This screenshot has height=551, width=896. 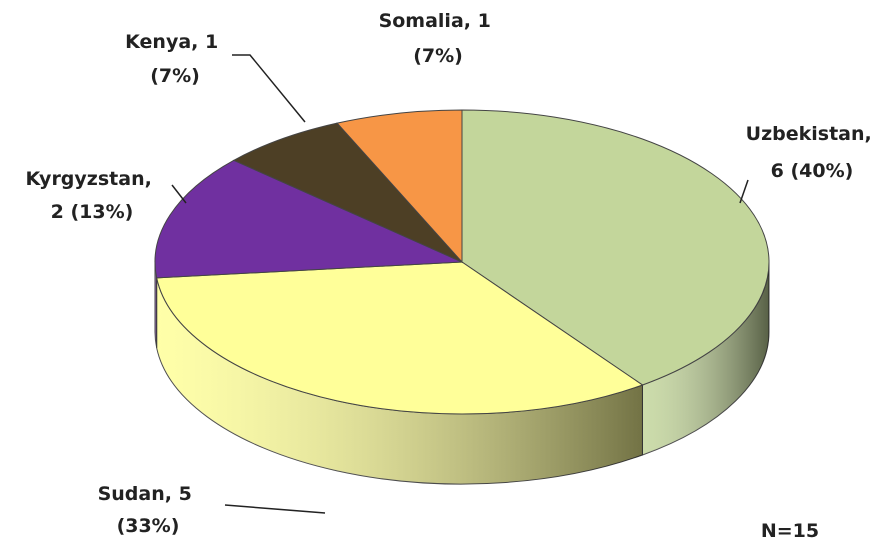 What do you see at coordinates (92, 212) in the screenshot?
I see `label-line: 2 (13%)` at bounding box center [92, 212].